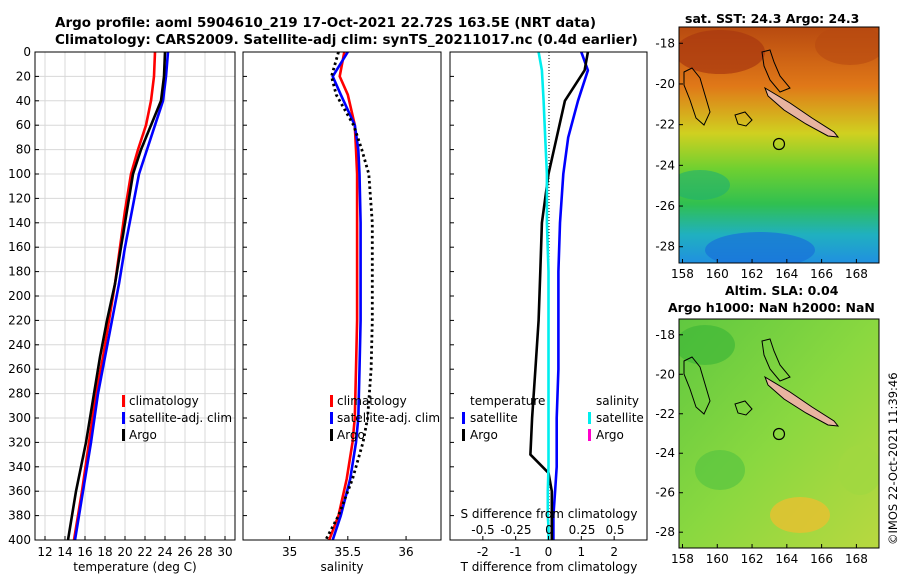  I want to click on sst-map-frame, so click(779, 145).